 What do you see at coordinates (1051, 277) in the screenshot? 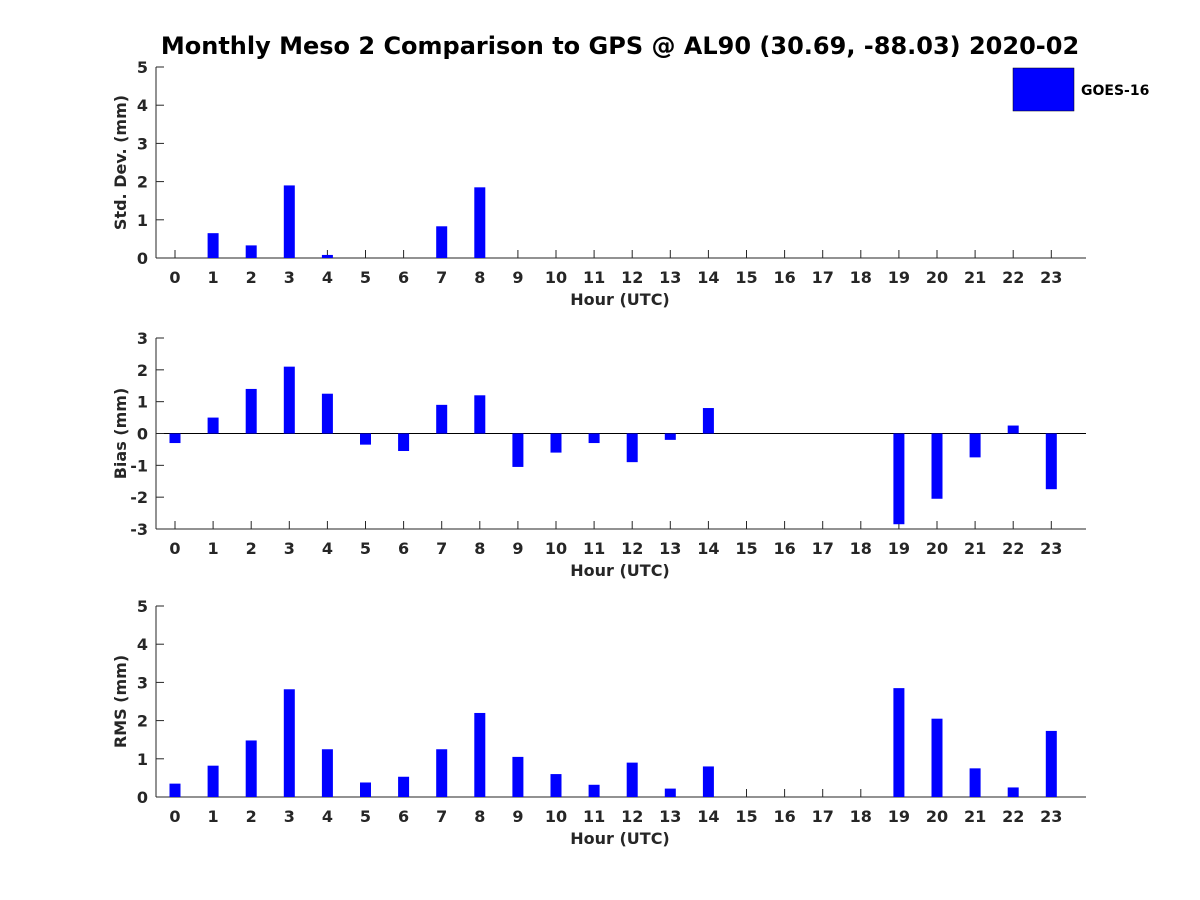
I see `x-tick-label: 23` at bounding box center [1051, 277].